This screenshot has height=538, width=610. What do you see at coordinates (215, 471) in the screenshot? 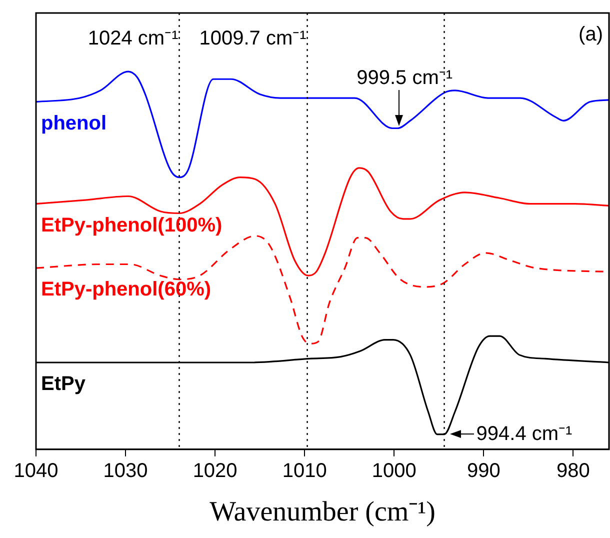
I see `x-tick-label: 1020` at bounding box center [215, 471].